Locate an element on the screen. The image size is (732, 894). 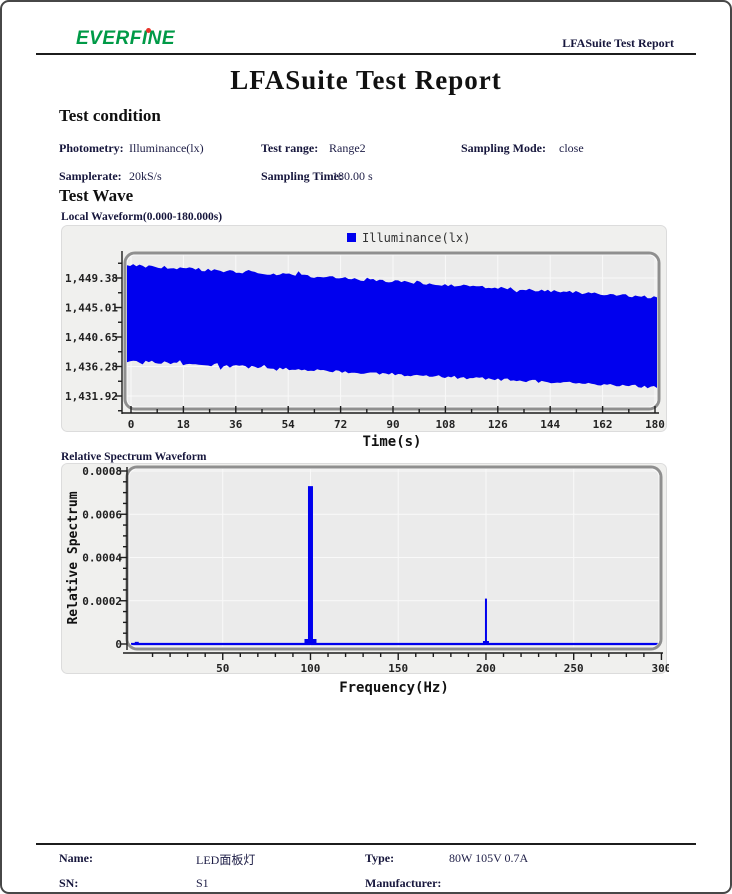
spectrum-x-axis is located at coordinates (393, 656).